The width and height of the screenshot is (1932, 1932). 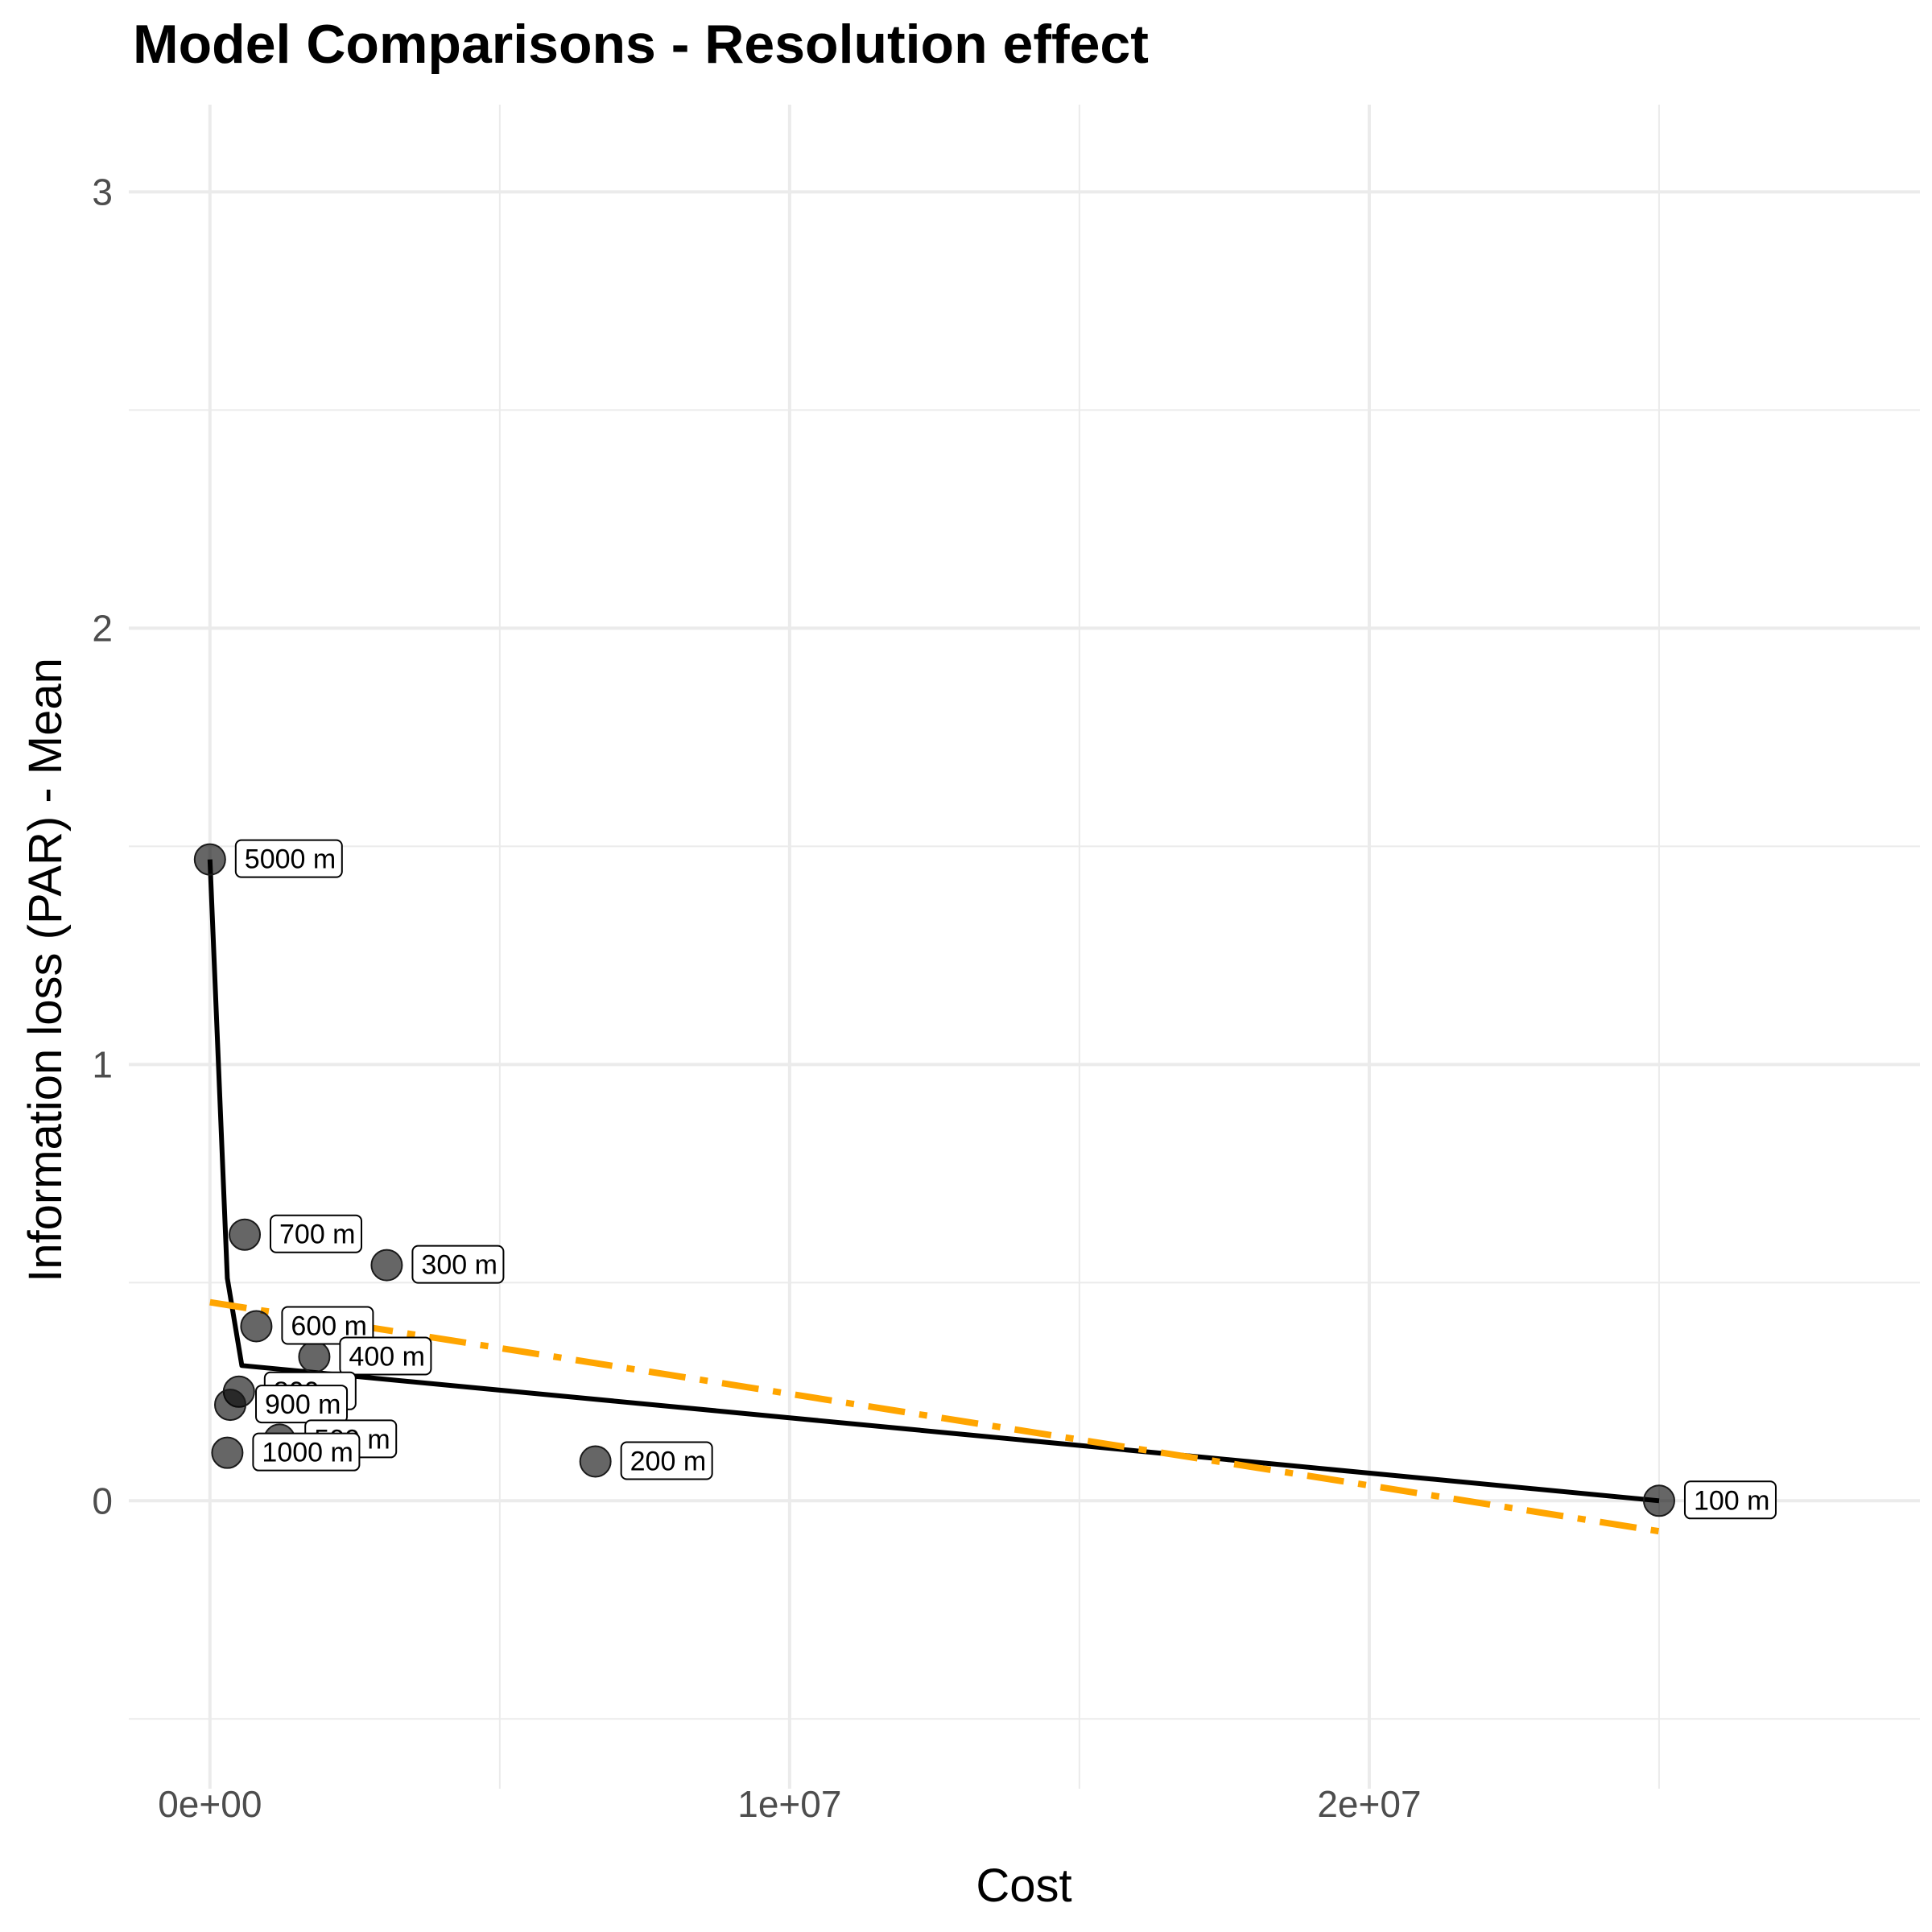 What do you see at coordinates (102, 628) in the screenshot?
I see `y-tick-label: 2` at bounding box center [102, 628].